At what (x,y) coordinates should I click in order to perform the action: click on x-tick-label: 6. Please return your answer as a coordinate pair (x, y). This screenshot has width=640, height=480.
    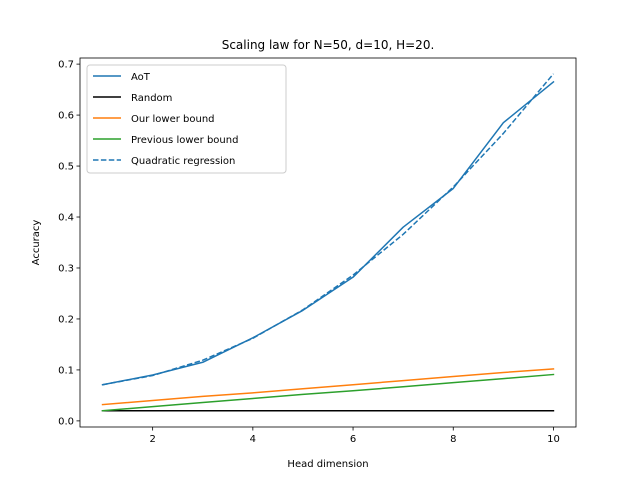
    Looking at the image, I should click on (353, 439).